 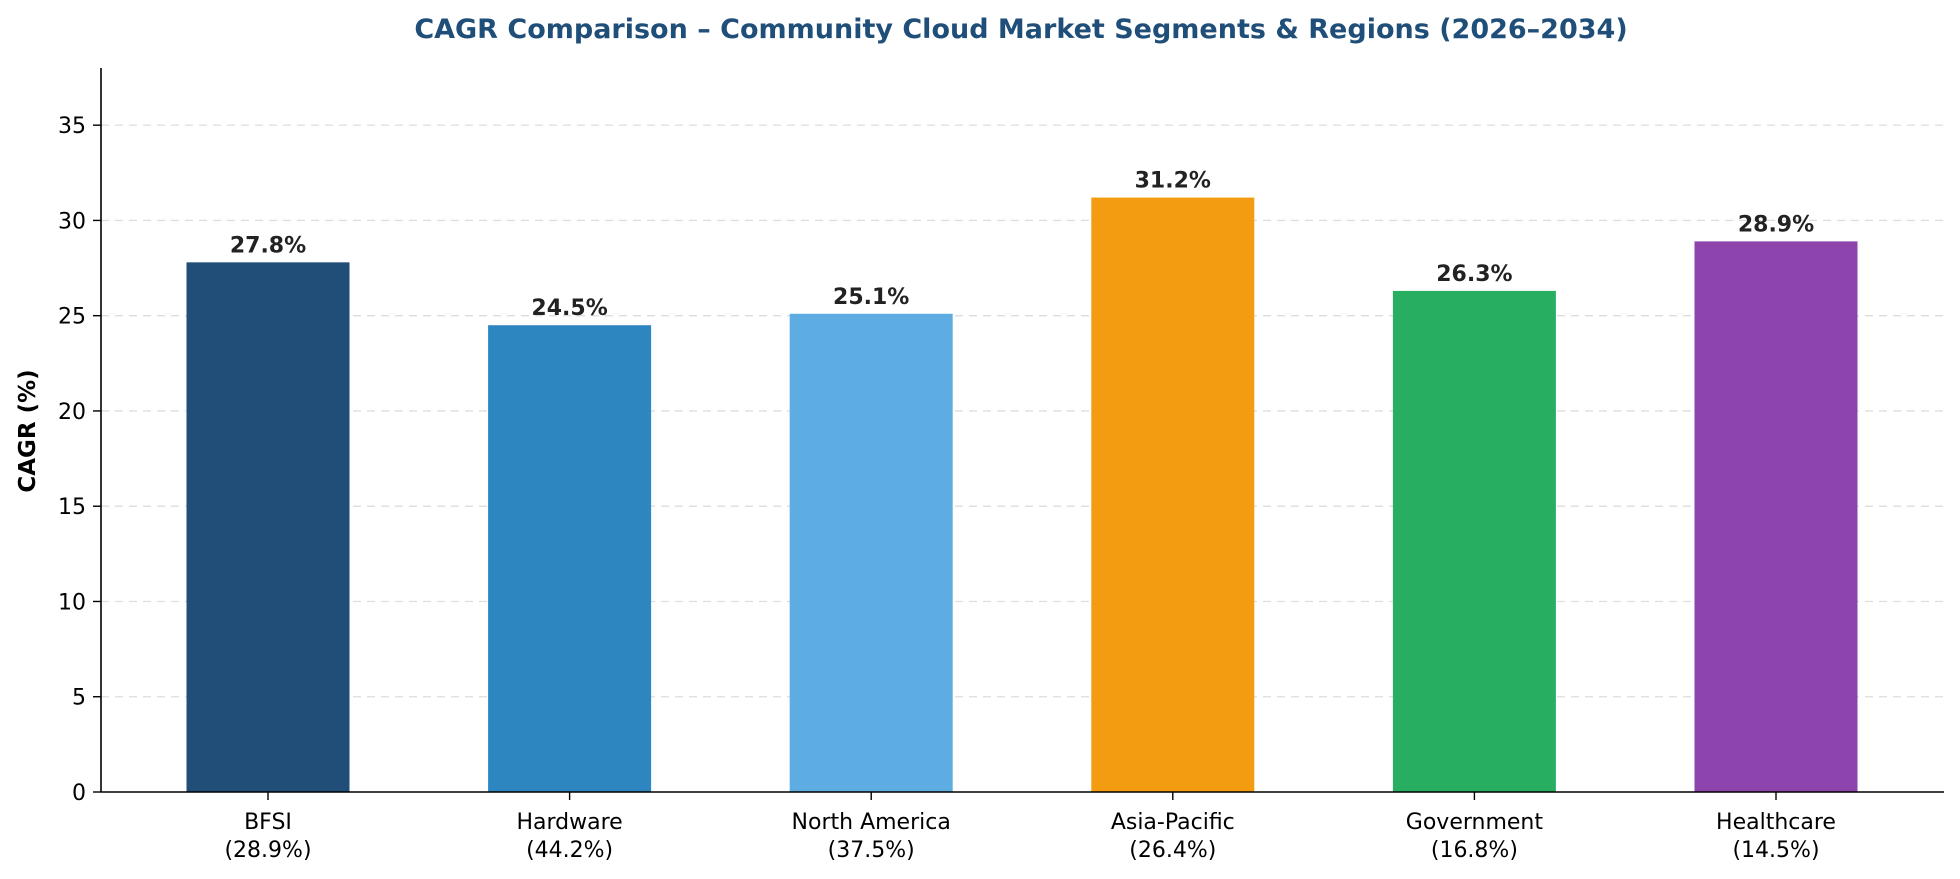 What do you see at coordinates (871, 850) in the screenshot?
I see `x-tick-share-label: (37.5%)` at bounding box center [871, 850].